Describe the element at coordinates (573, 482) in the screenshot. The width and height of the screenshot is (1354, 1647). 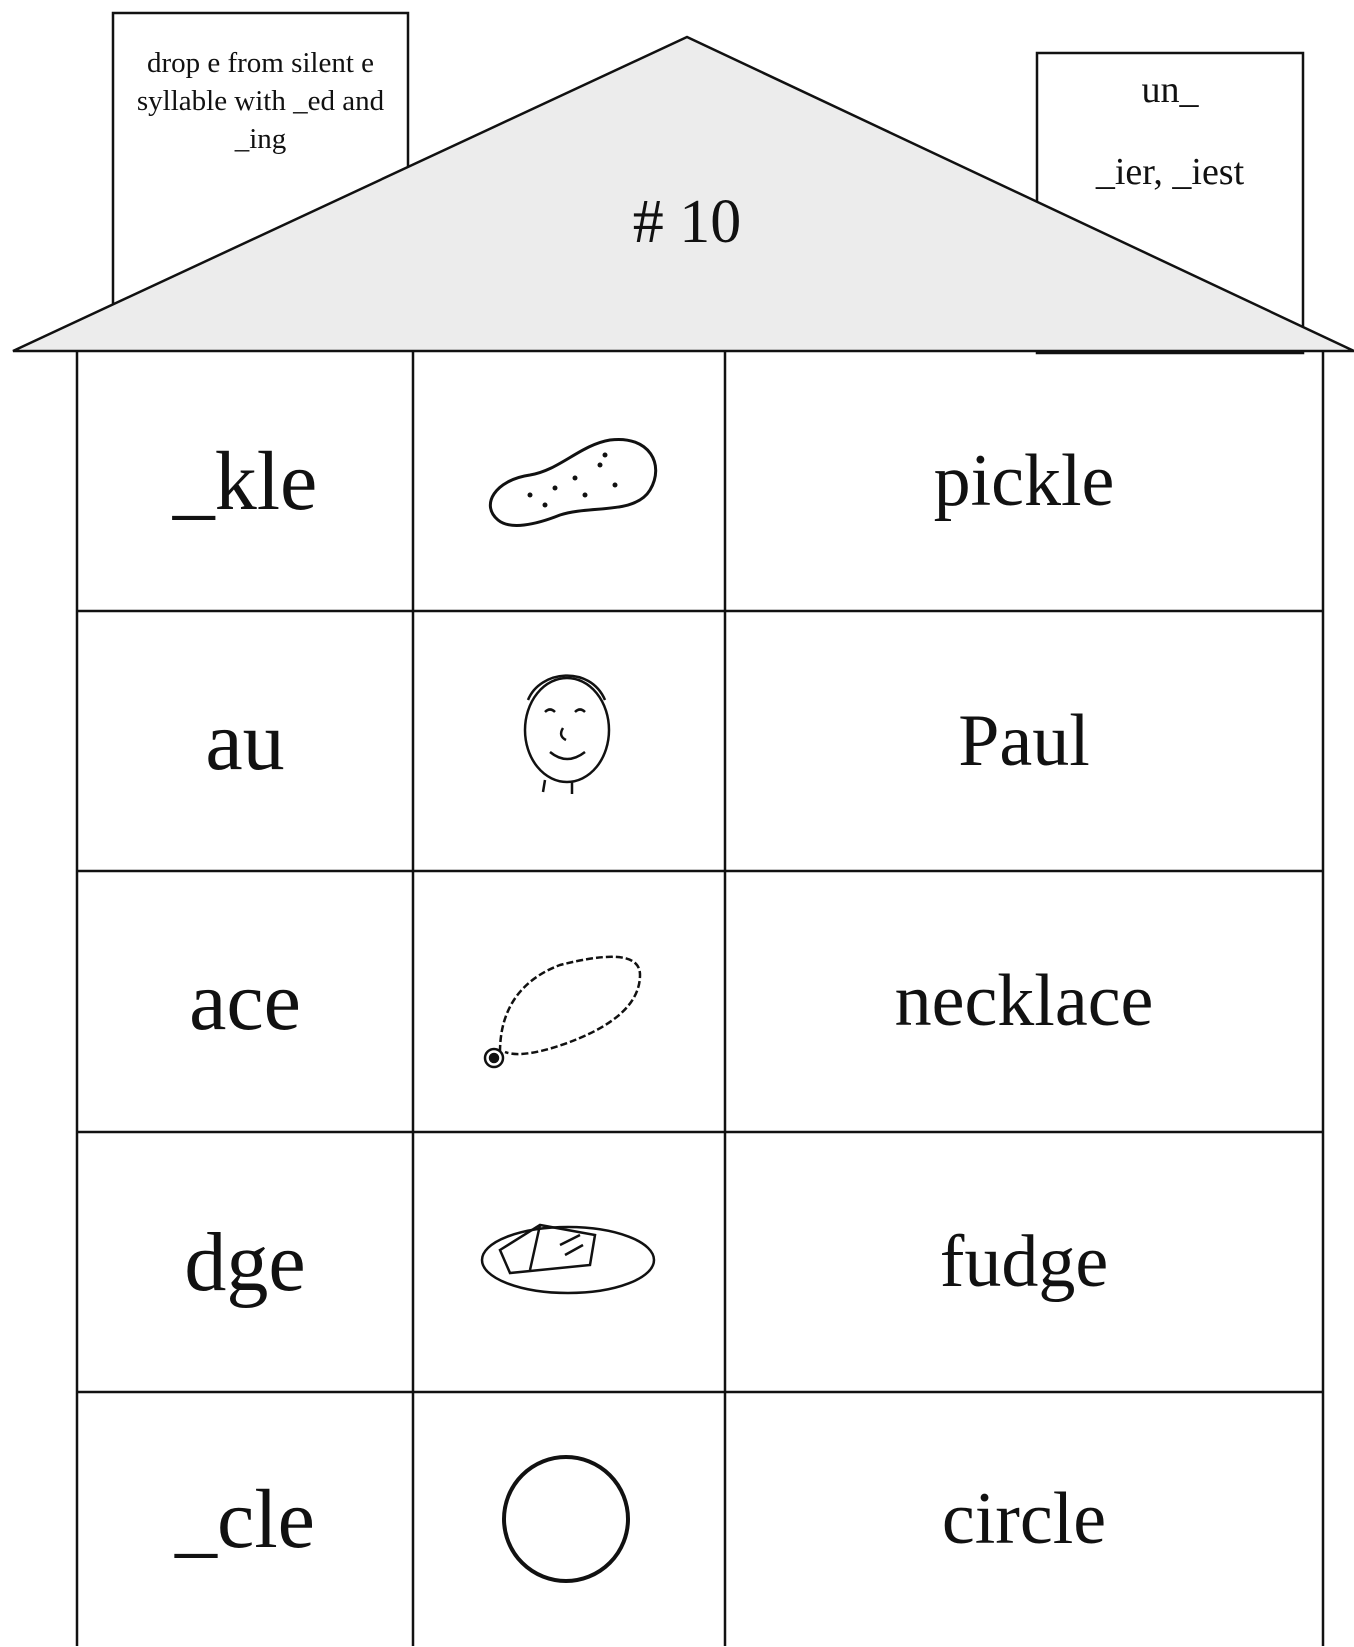
I see `pickle-picture` at that location.